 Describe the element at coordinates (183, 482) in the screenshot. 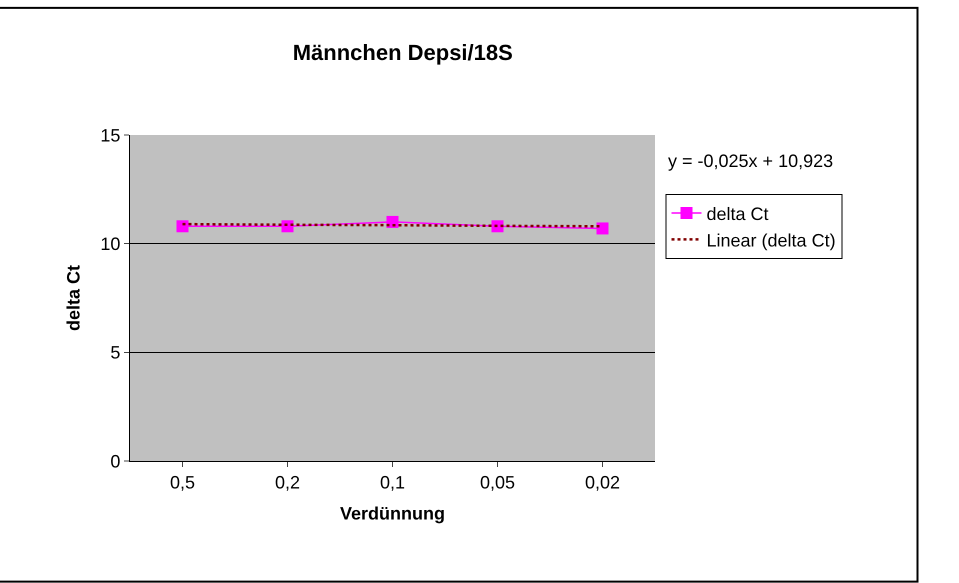

I see `x-tick-label: 0,5` at that location.